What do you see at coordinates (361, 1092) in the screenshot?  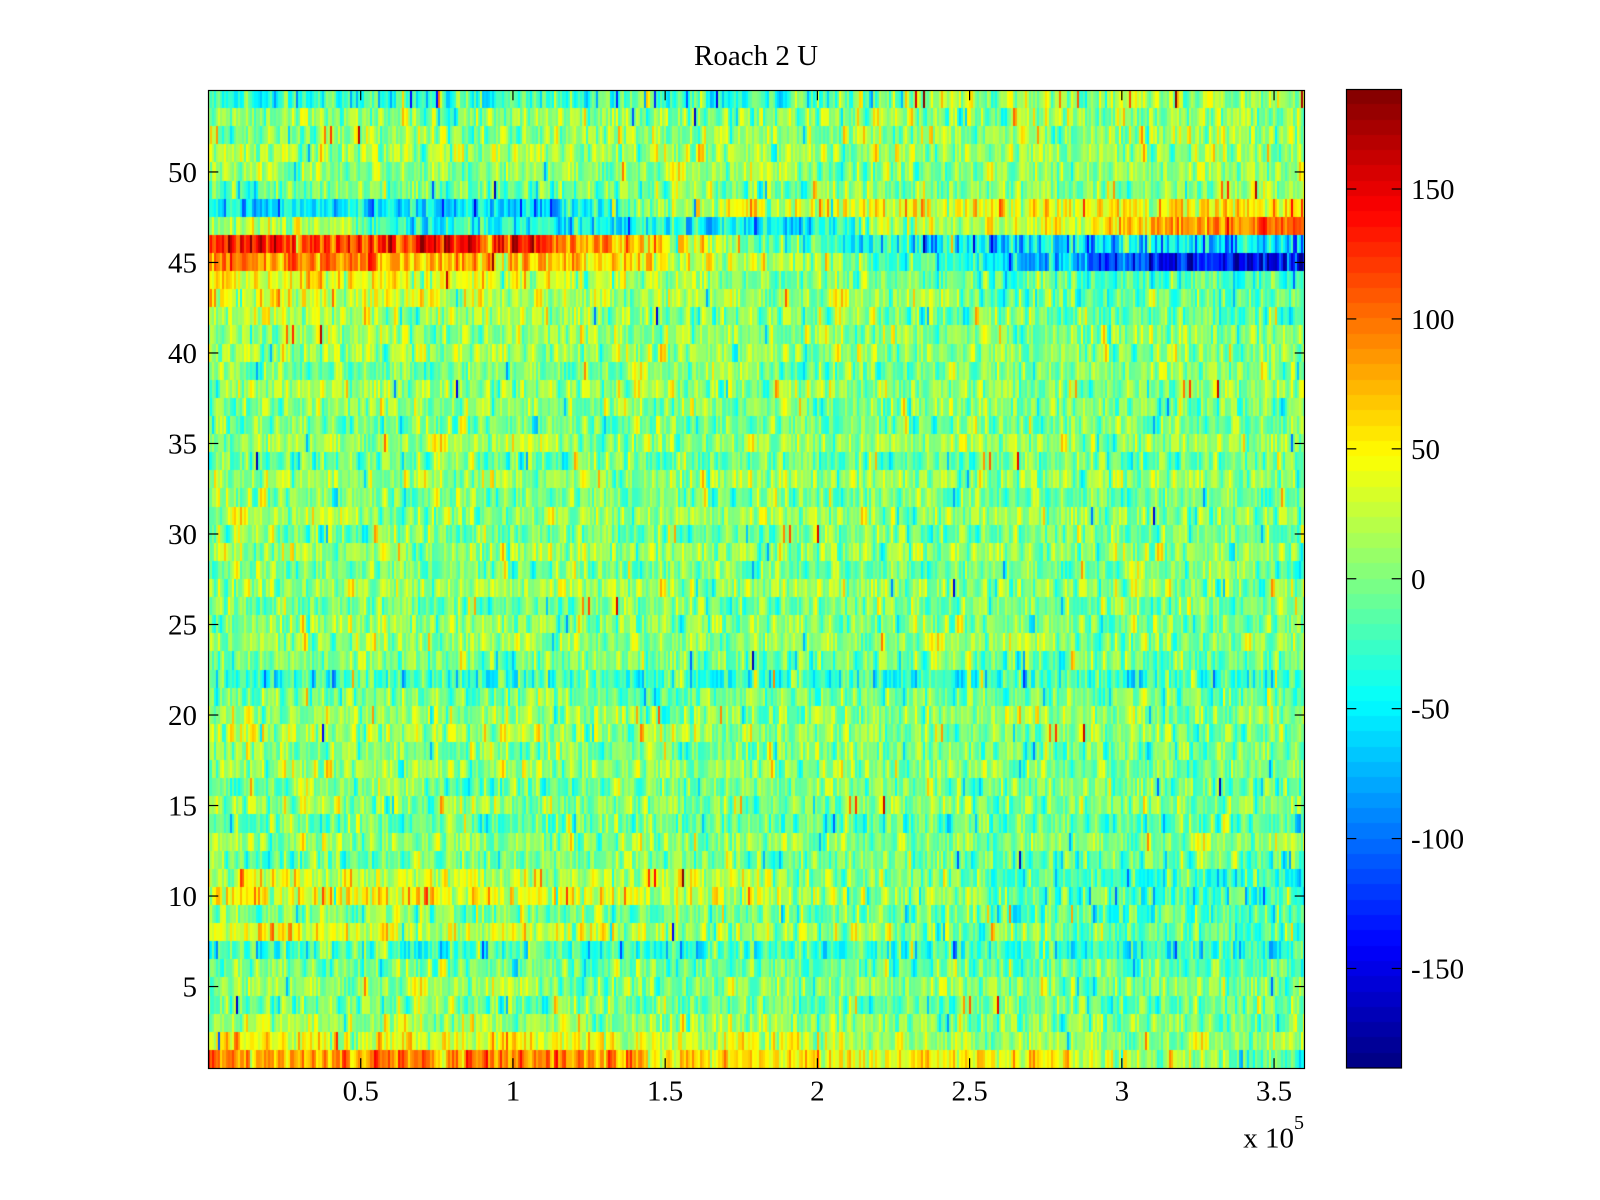 I see `svg-text: 0.5` at bounding box center [361, 1092].